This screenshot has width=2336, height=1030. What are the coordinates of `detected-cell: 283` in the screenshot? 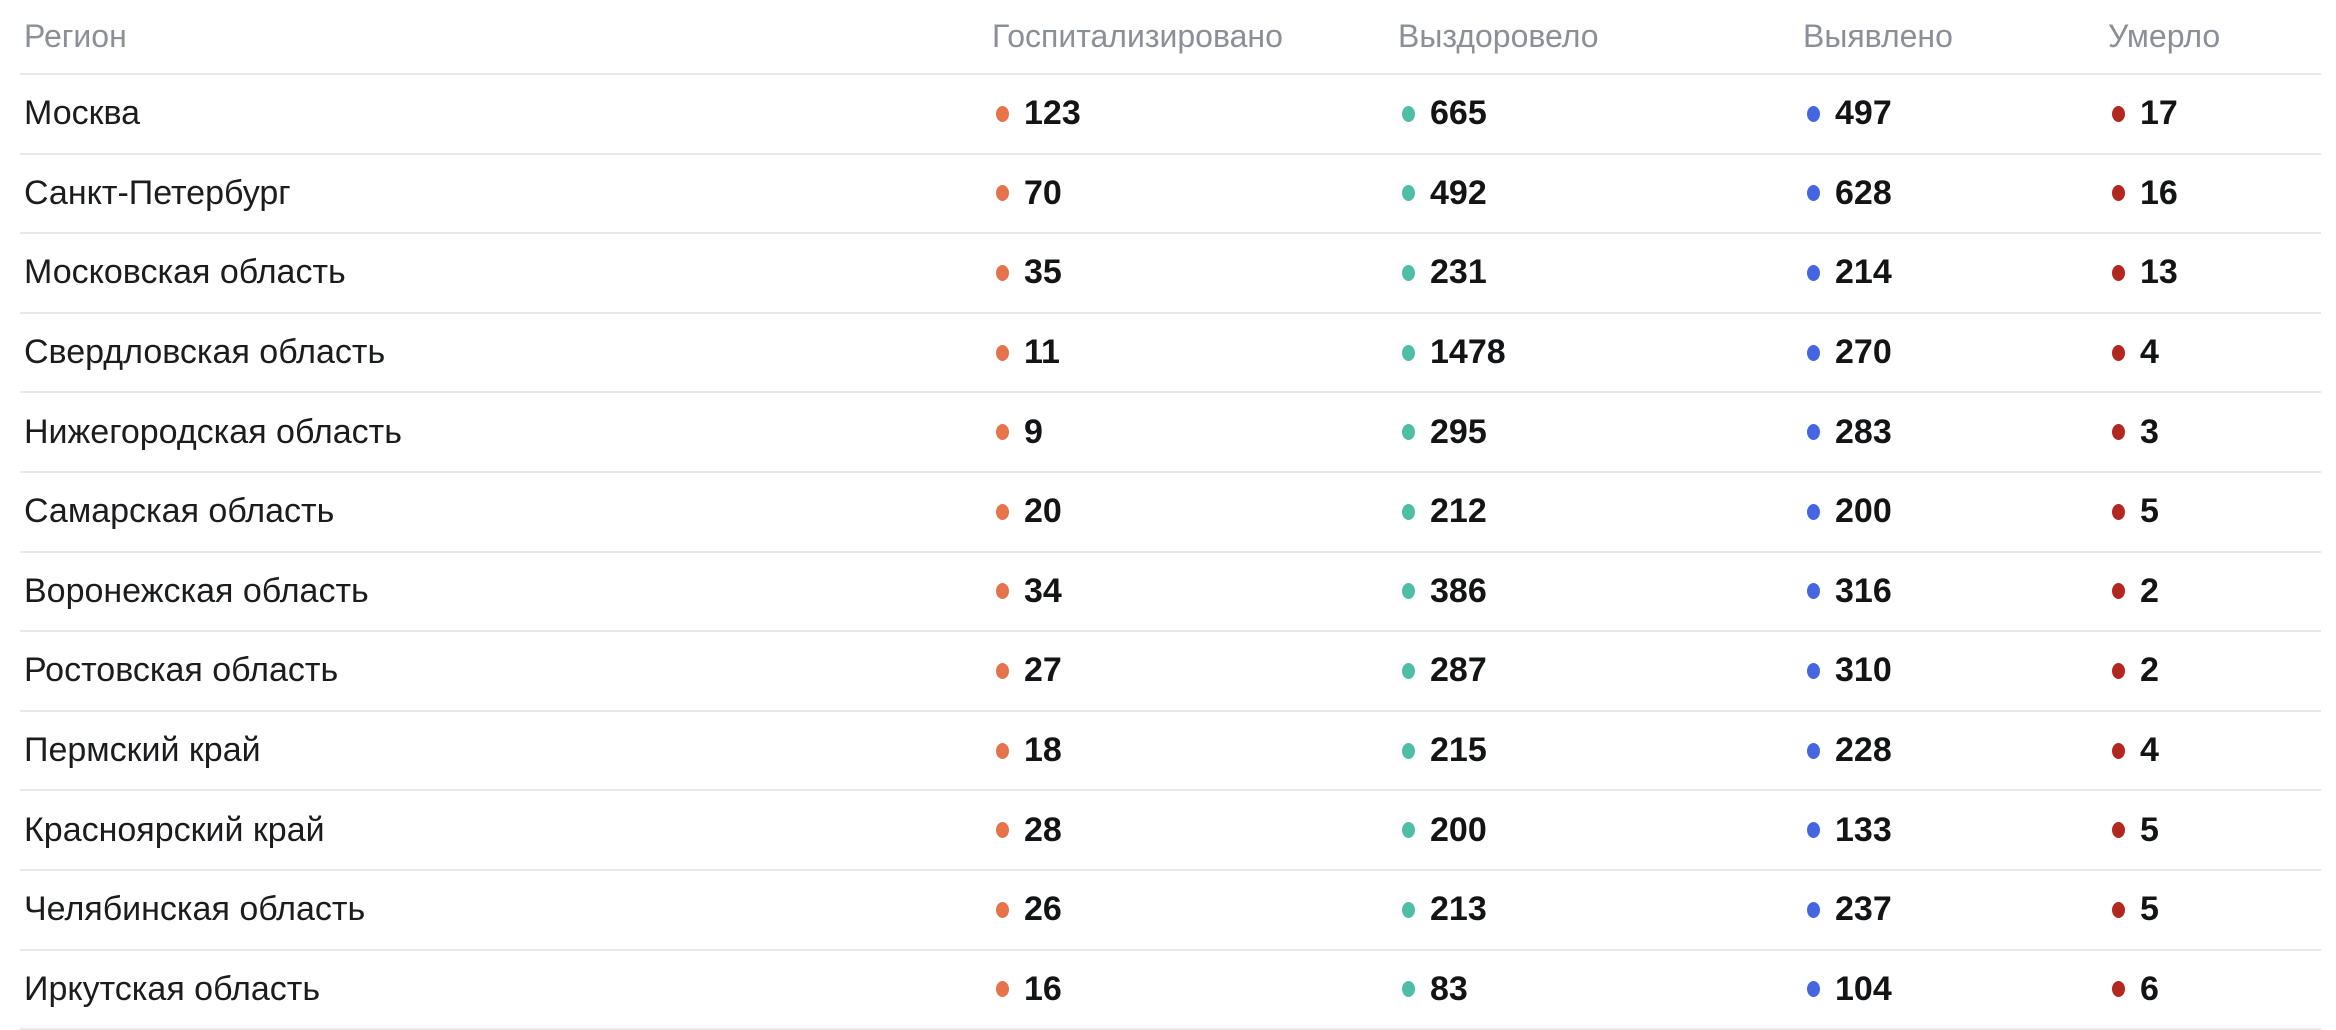 It's located at (1955, 432).